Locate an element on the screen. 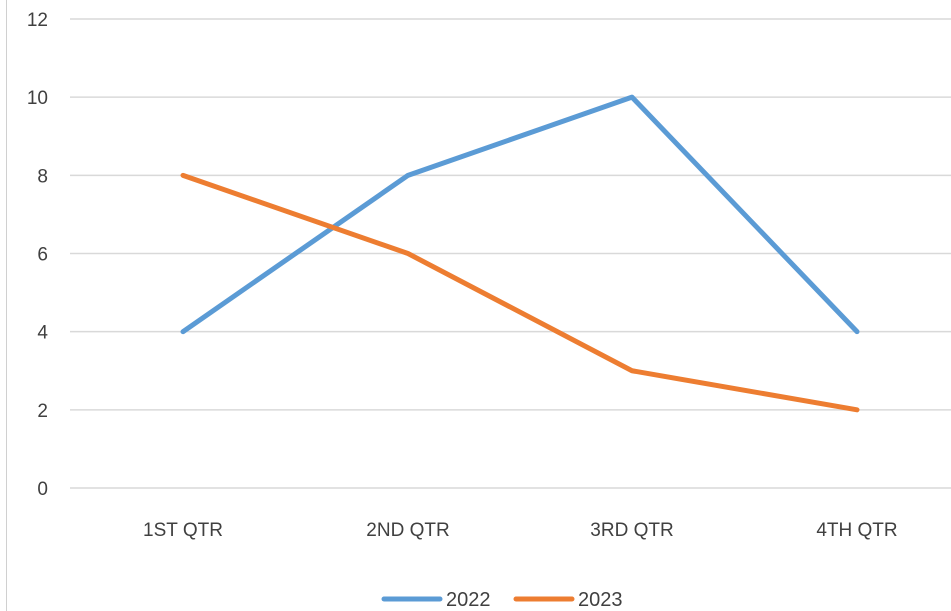 Image resolution: width=951 pixels, height=611 pixels. chart-frame-left-border is located at coordinates (6, 305).